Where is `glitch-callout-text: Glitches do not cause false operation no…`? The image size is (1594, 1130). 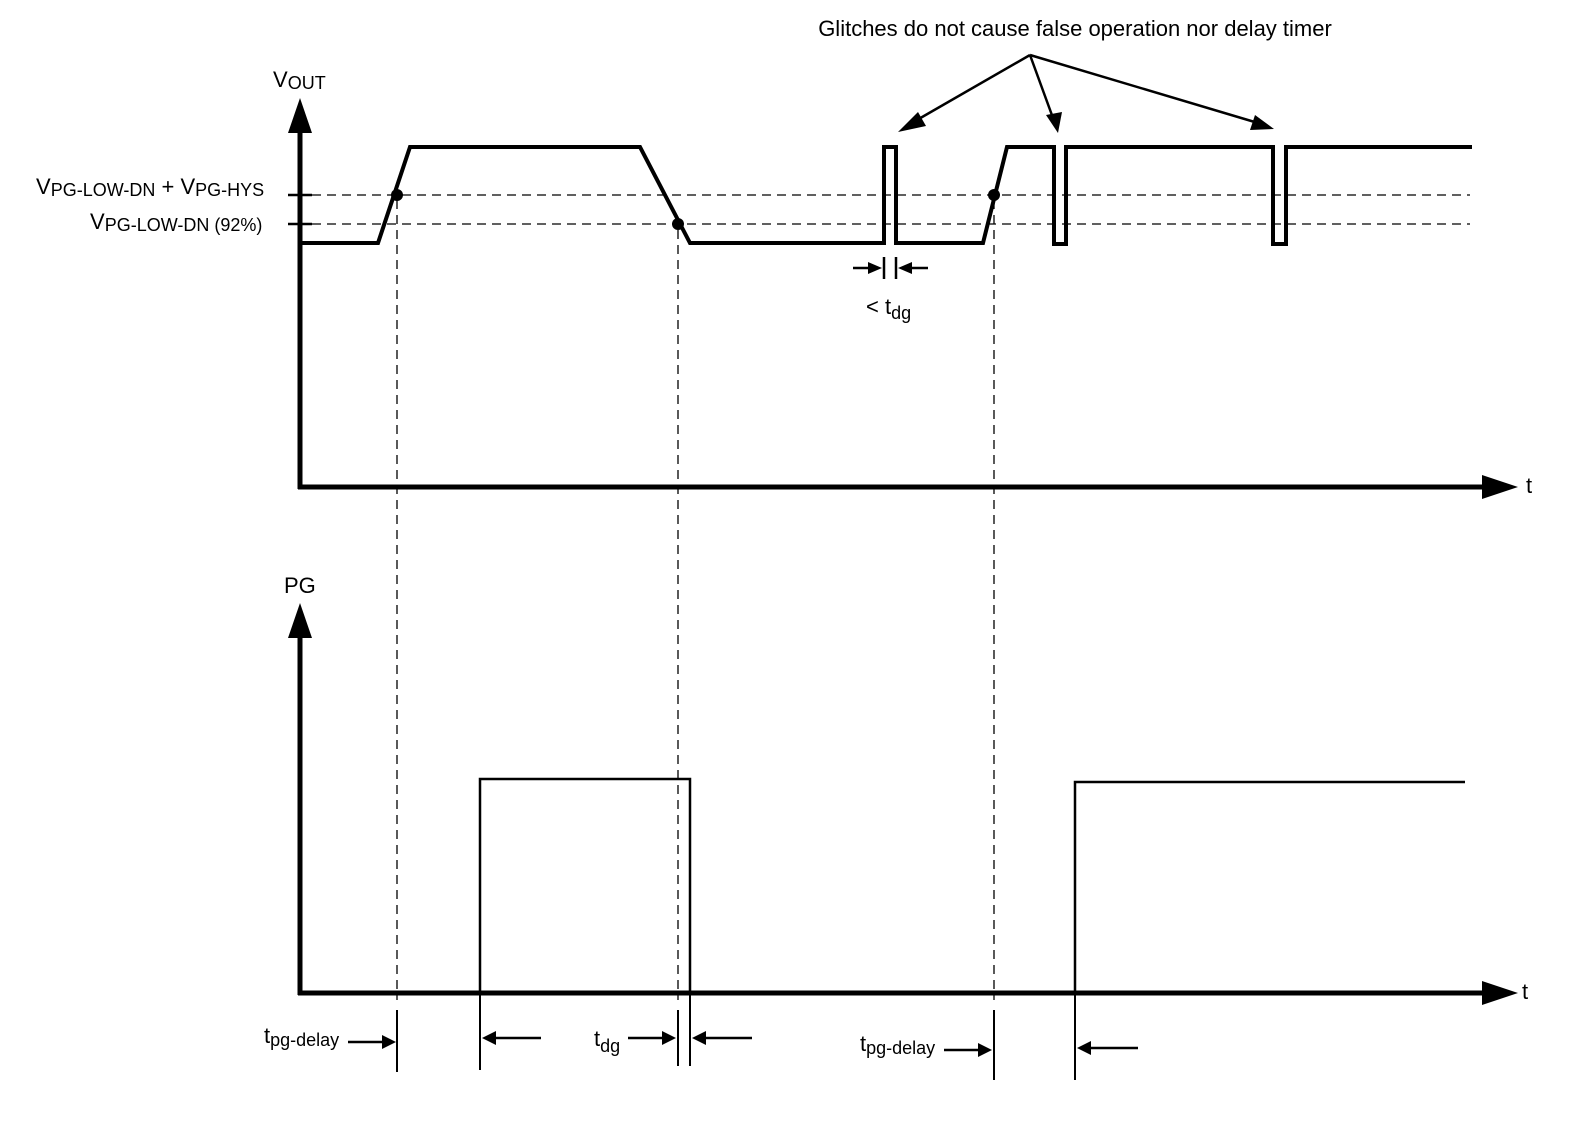 glitch-callout-text: Glitches do not cause false operation no… is located at coordinates (1075, 28).